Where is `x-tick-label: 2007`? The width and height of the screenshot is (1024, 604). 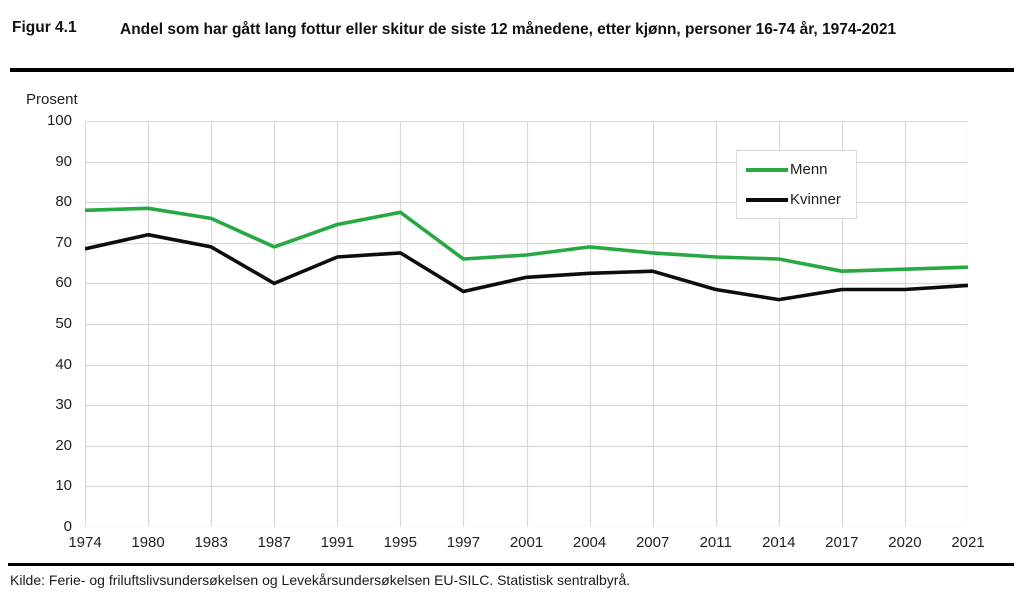
x-tick-label: 2007 is located at coordinates (652, 542).